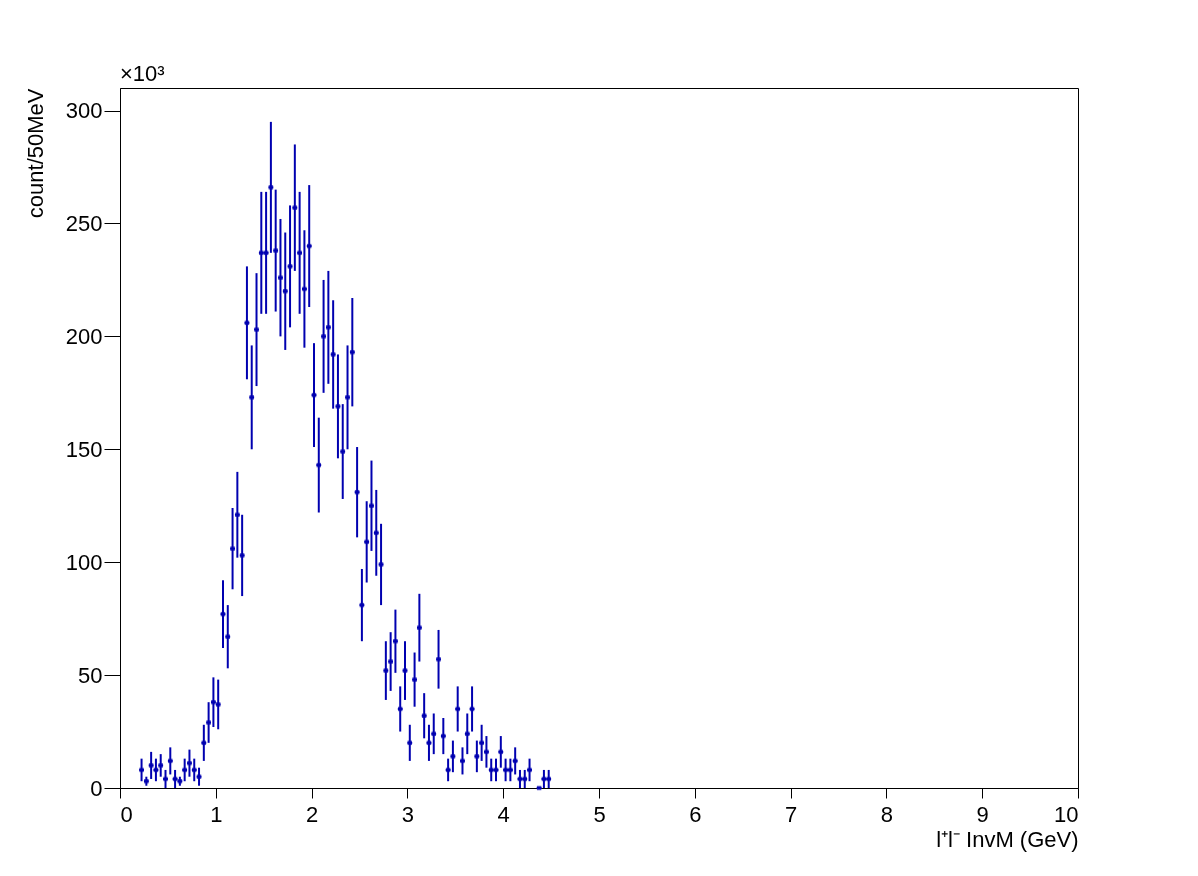 Image resolution: width=1198 pixels, height=876 pixels. I want to click on text: ×10³, so click(142, 73).